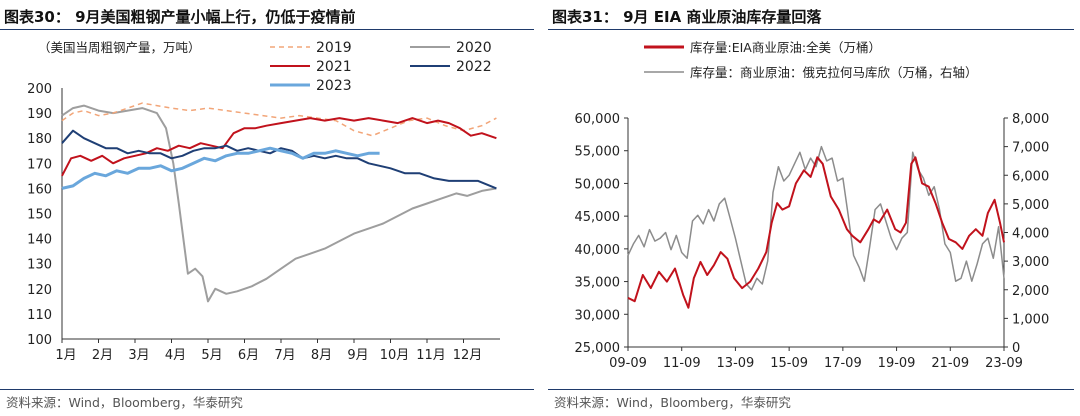 The image size is (1080, 416). Describe the element at coordinates (39, 265) in the screenshot. I see `y-tick-label: 130` at that location.